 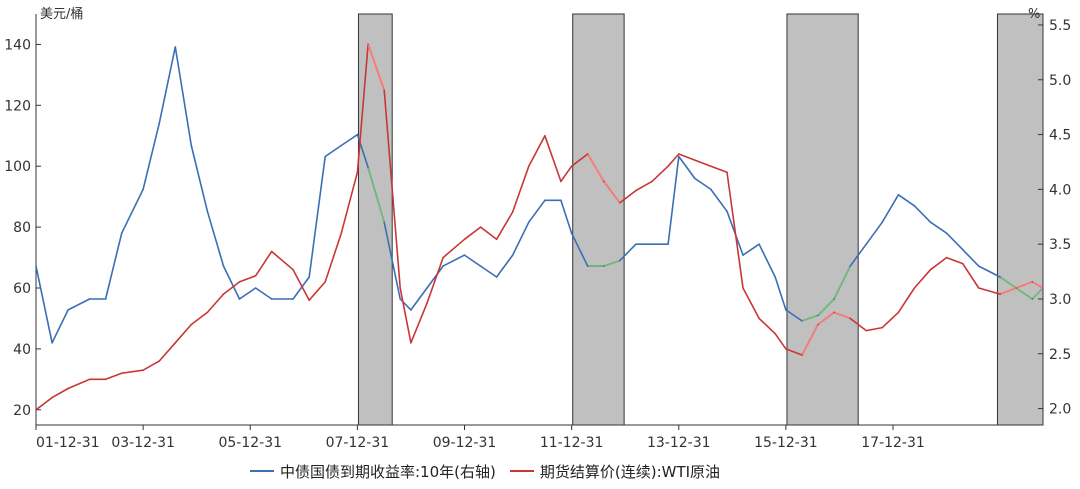 I want to click on right-tick-label: 4.0, so click(x=1060, y=190).